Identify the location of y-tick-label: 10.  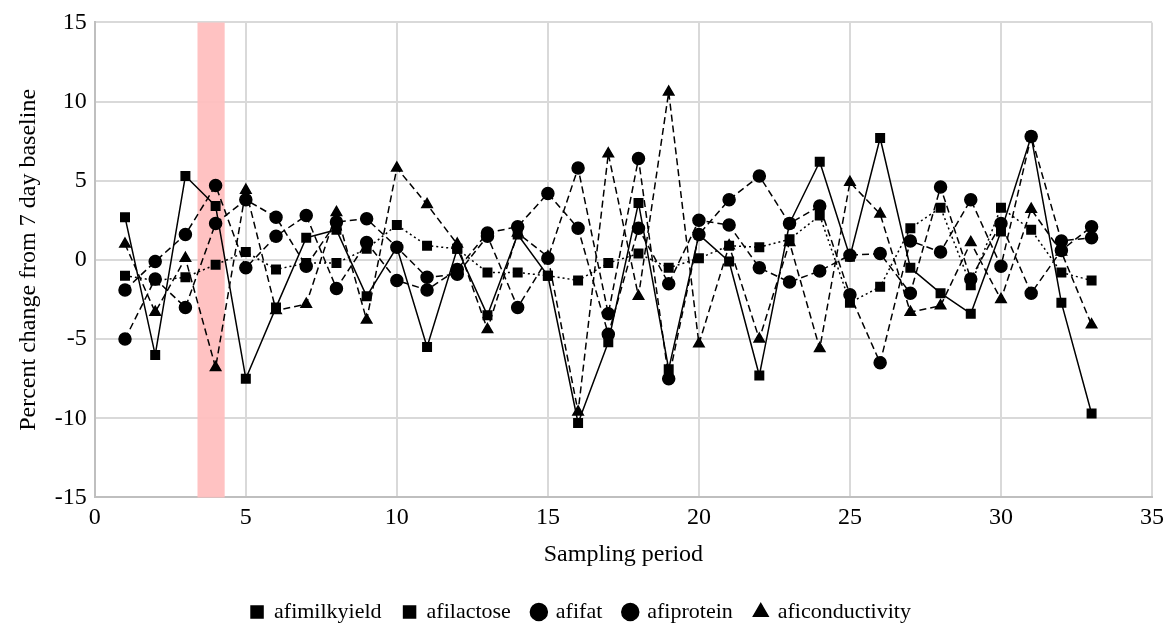
(74, 99).